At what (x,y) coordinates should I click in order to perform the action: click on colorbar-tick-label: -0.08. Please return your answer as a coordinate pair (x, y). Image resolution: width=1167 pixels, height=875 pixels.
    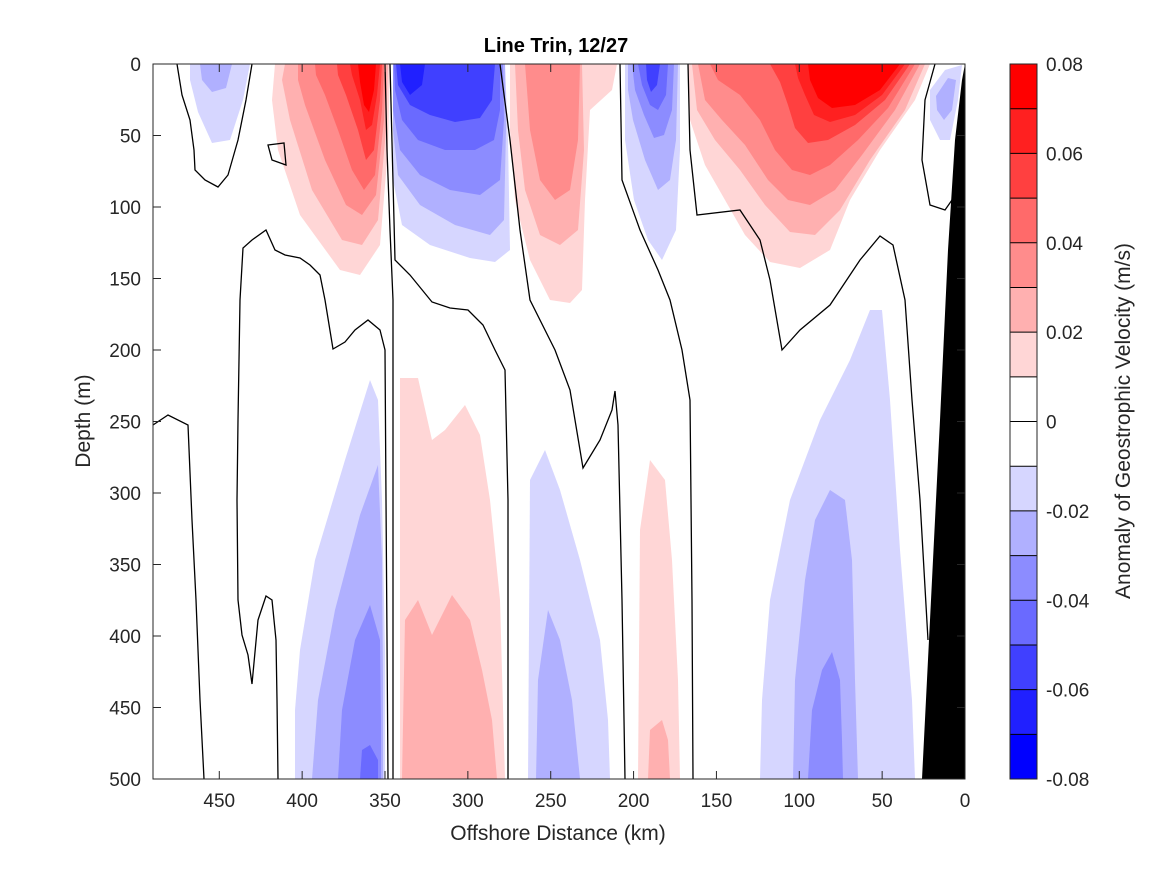
    Looking at the image, I should click on (1067, 780).